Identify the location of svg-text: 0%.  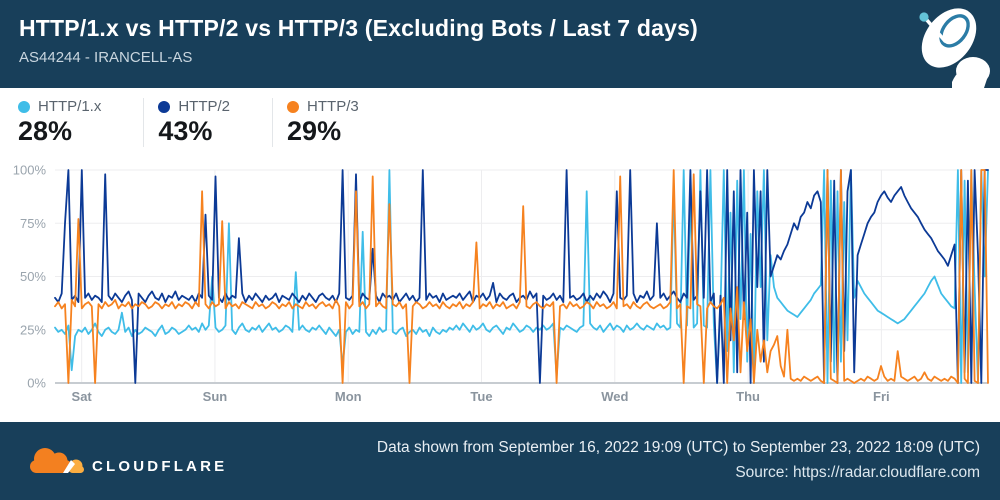
(36, 383).